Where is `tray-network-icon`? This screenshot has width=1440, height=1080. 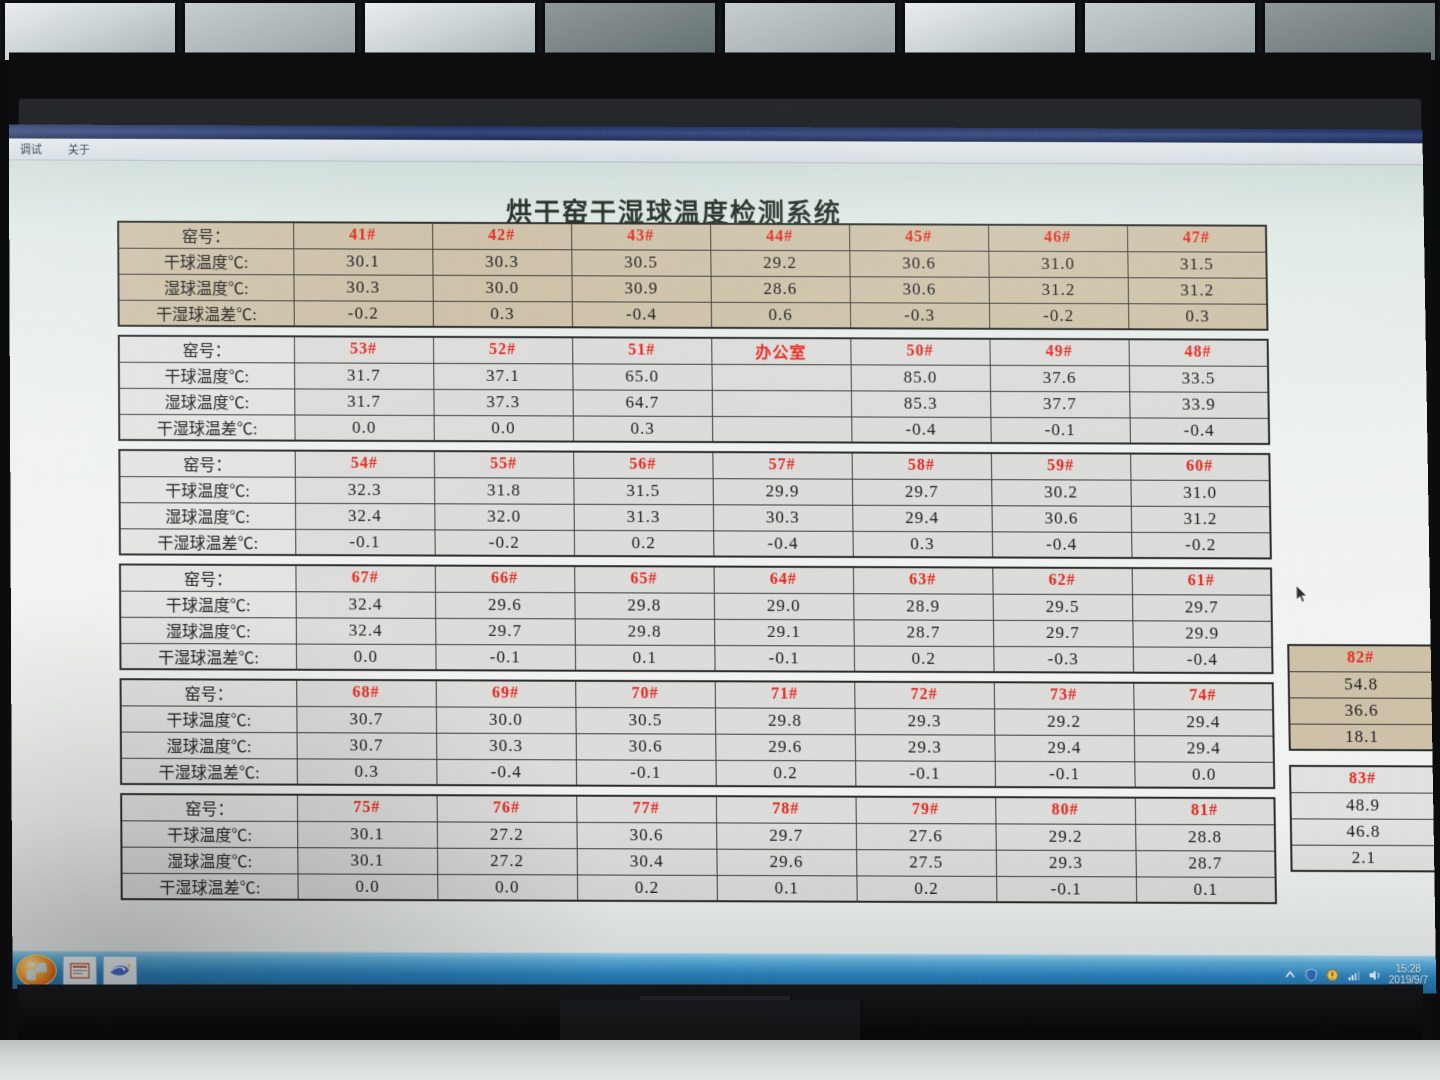
tray-network-icon is located at coordinates (1353, 975).